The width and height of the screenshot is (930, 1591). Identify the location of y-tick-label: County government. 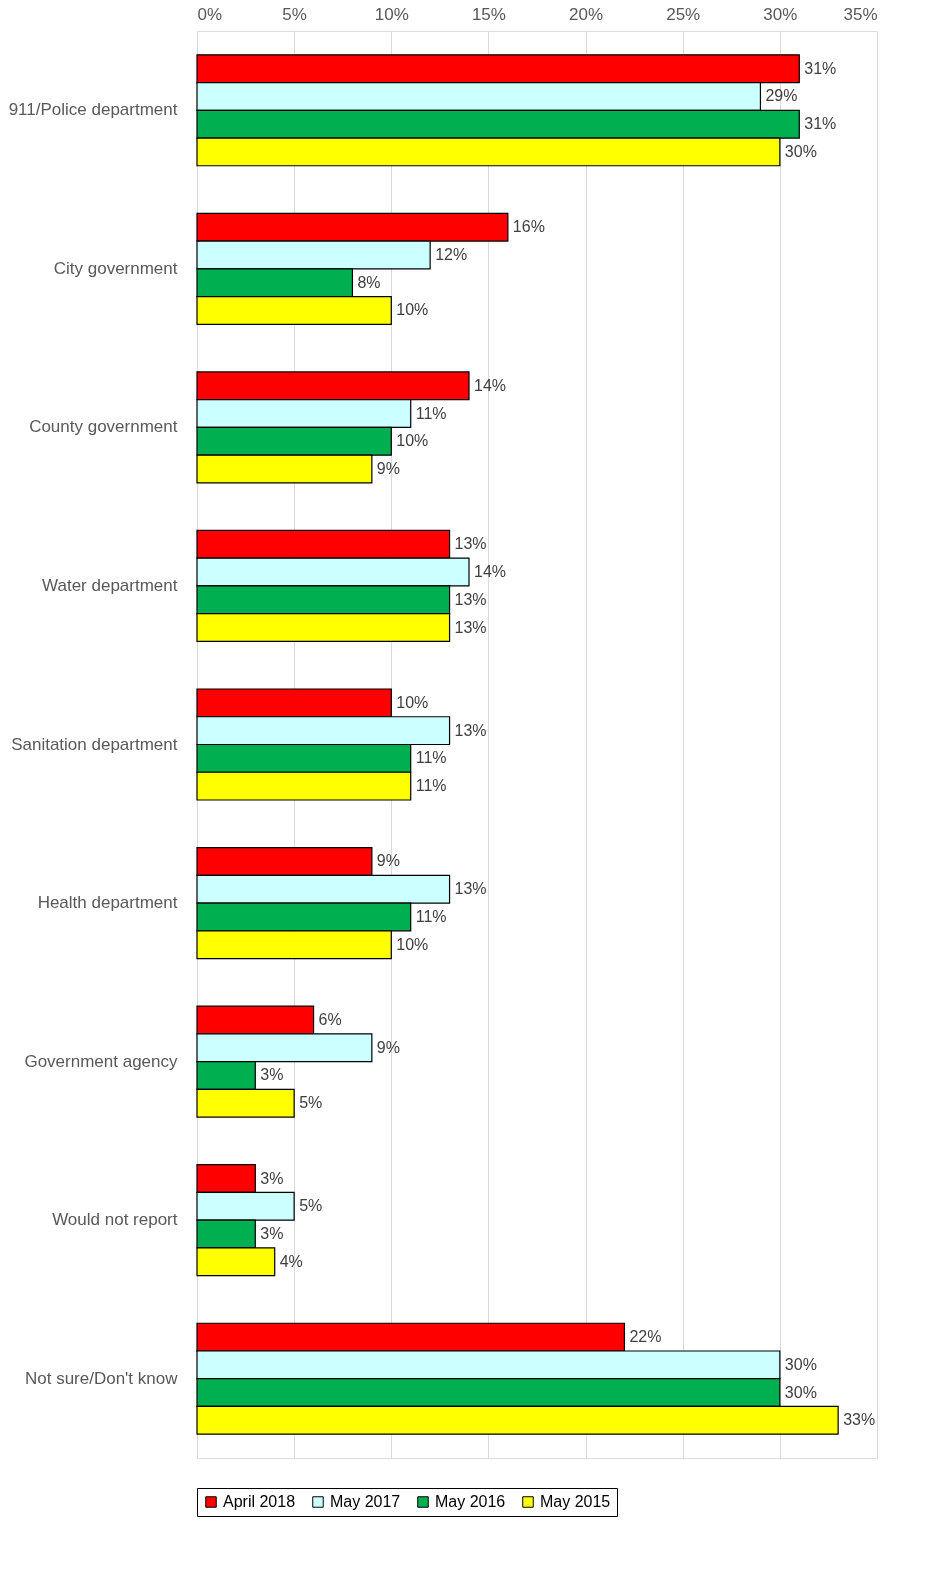
(103, 427).